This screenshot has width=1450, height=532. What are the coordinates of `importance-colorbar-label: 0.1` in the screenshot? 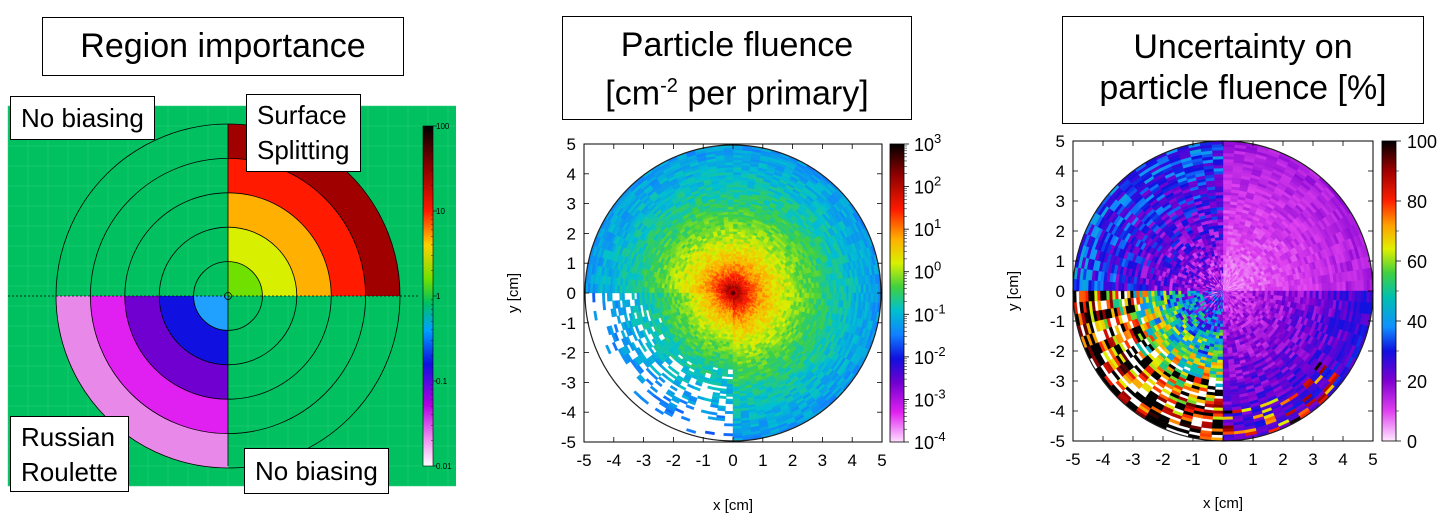 It's located at (442, 381).